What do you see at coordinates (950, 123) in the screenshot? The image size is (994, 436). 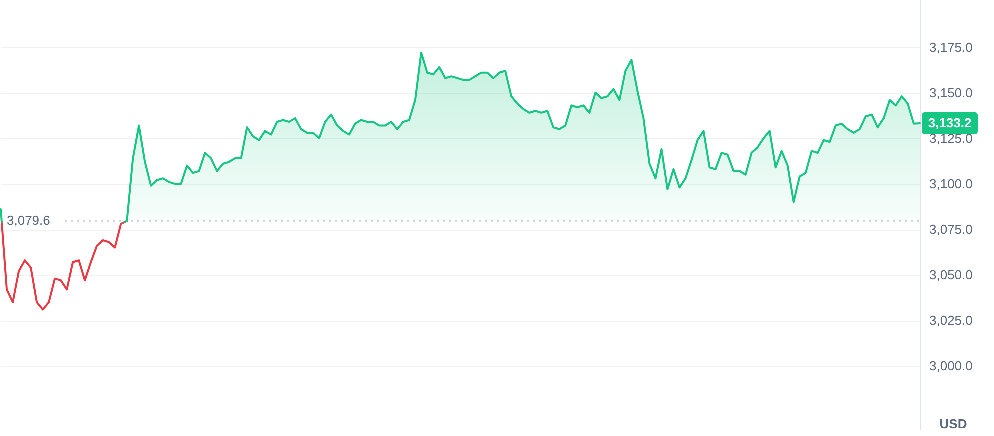 I see `text: 3,133.2` at bounding box center [950, 123].